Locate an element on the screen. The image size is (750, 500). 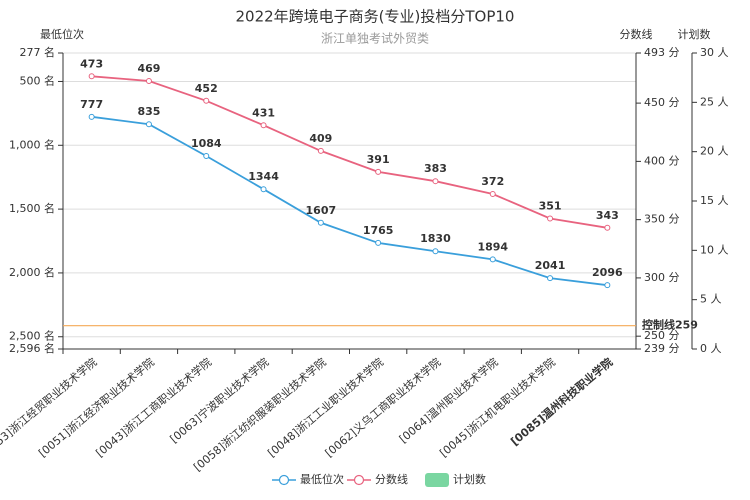
chart-title: 2022年跨境电子商务(专业)投档分TOP10 is located at coordinates (375, 17).